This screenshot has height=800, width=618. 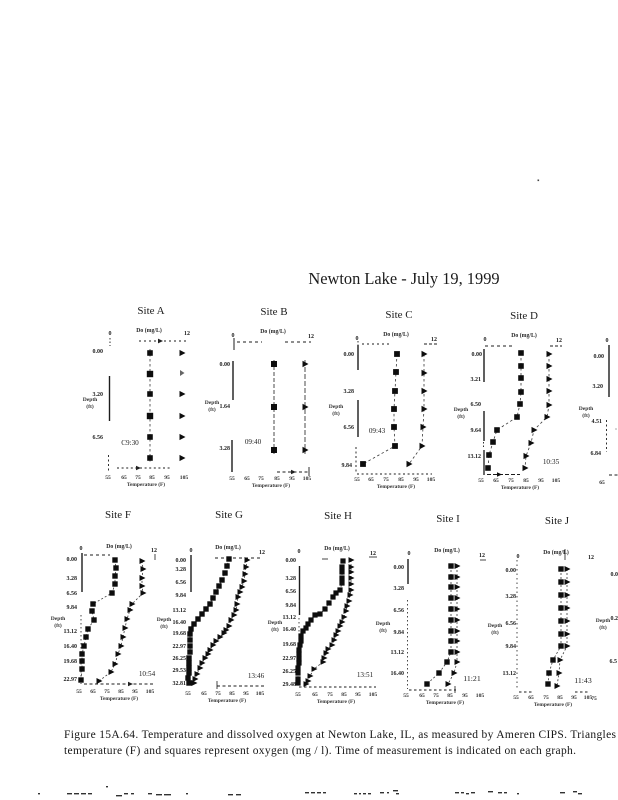 I want to click on svg-text: 6.50, so click(x=476, y=405).